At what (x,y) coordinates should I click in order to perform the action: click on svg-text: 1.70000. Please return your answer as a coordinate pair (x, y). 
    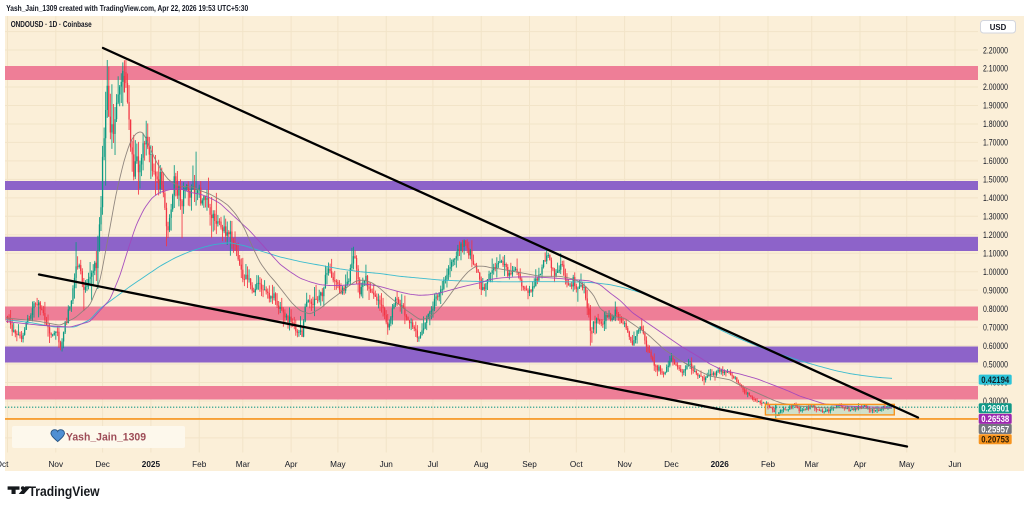
    Looking at the image, I should click on (995, 143).